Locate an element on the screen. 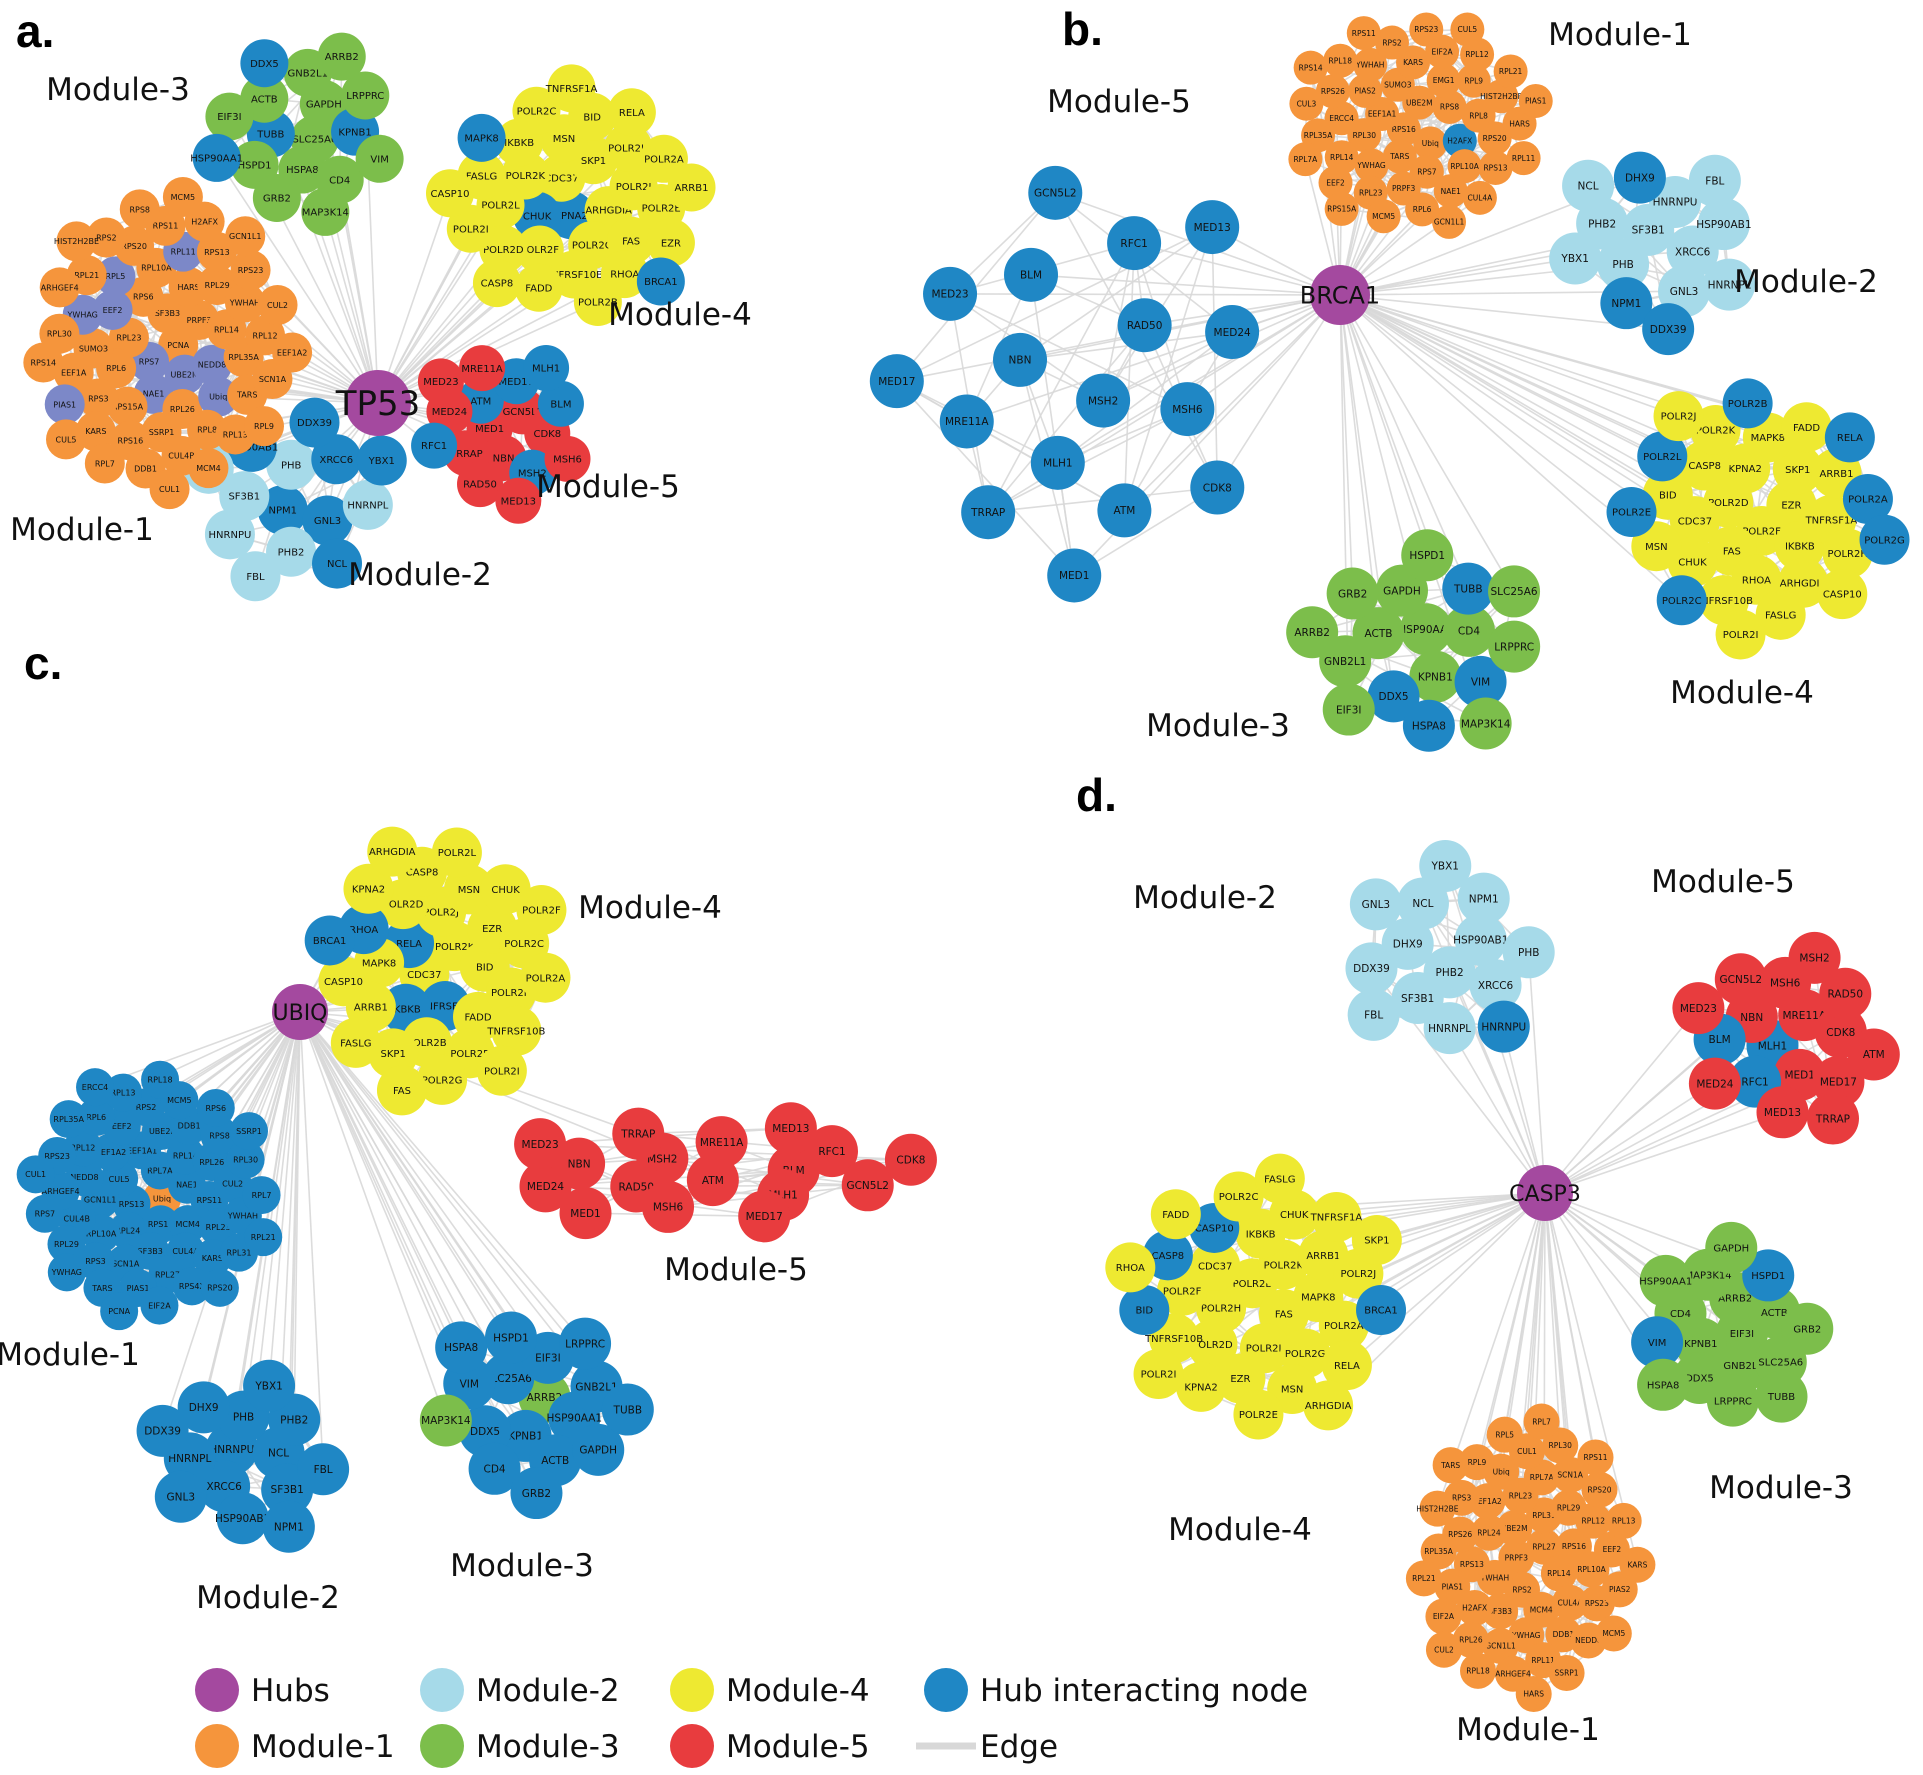 The image size is (1923, 1775). node-d-GCN5L2 is located at coordinates (1740, 979).